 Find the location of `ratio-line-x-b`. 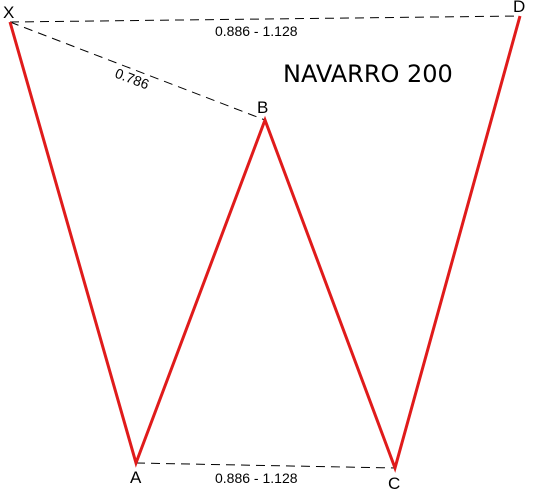

ratio-line-x-b is located at coordinates (137, 71).